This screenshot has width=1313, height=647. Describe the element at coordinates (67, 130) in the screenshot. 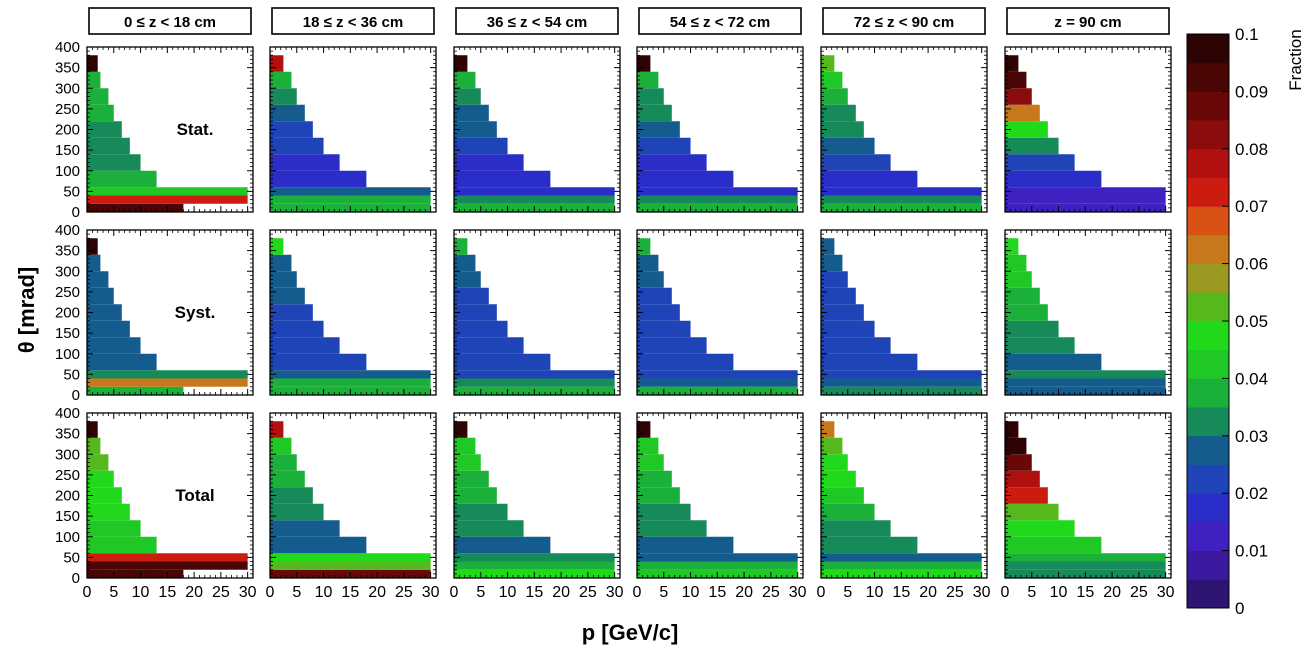

I see `y-tick-label: 200` at that location.